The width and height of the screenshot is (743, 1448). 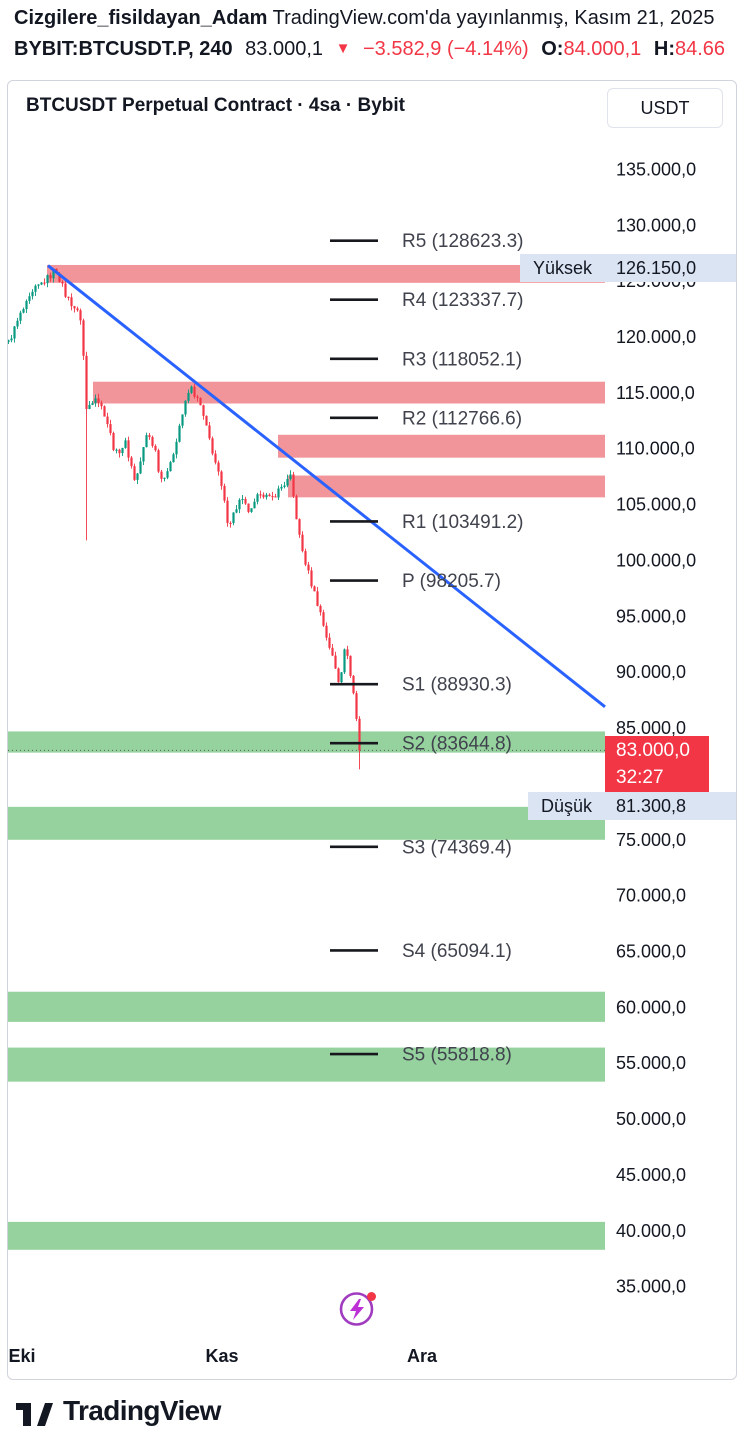 What do you see at coordinates (462, 359) in the screenshot?
I see `pivot-label-R3: R3 (118052.1)` at bounding box center [462, 359].